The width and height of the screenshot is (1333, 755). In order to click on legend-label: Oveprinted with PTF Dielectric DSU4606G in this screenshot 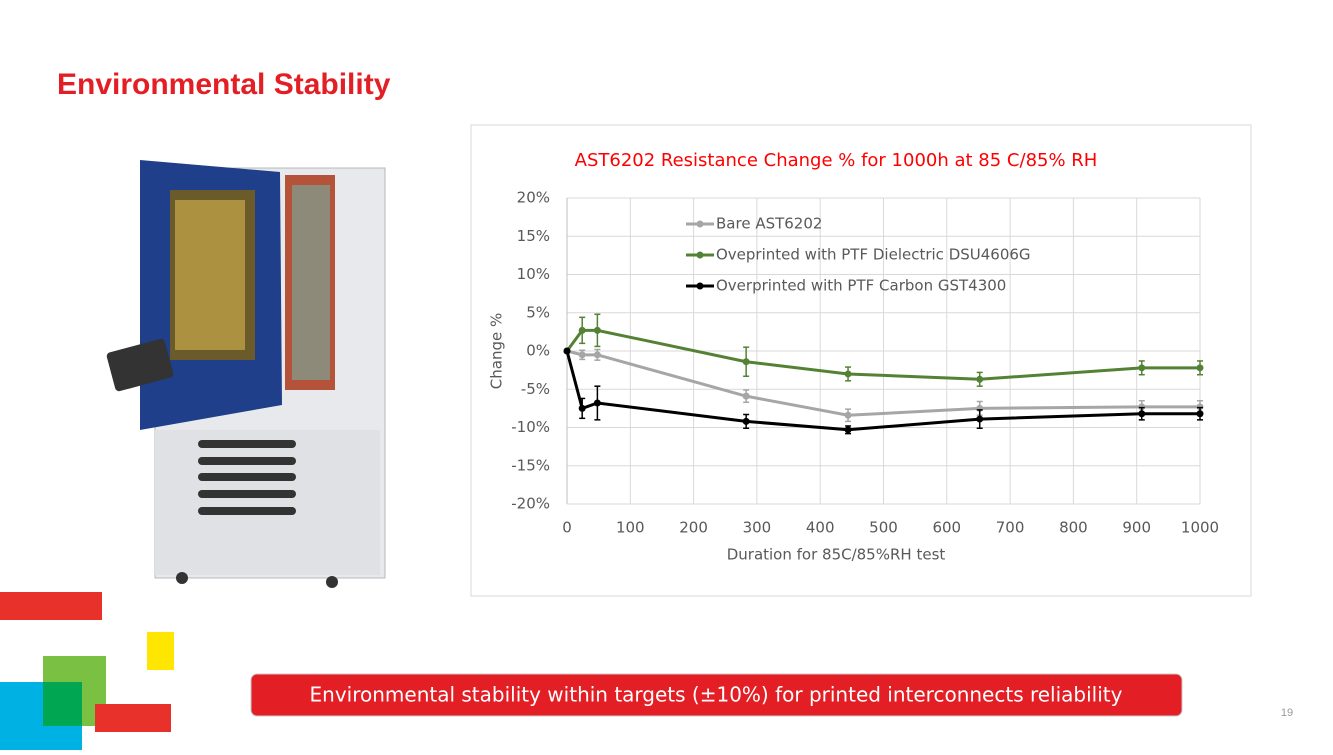, I will do `click(873, 255)`.